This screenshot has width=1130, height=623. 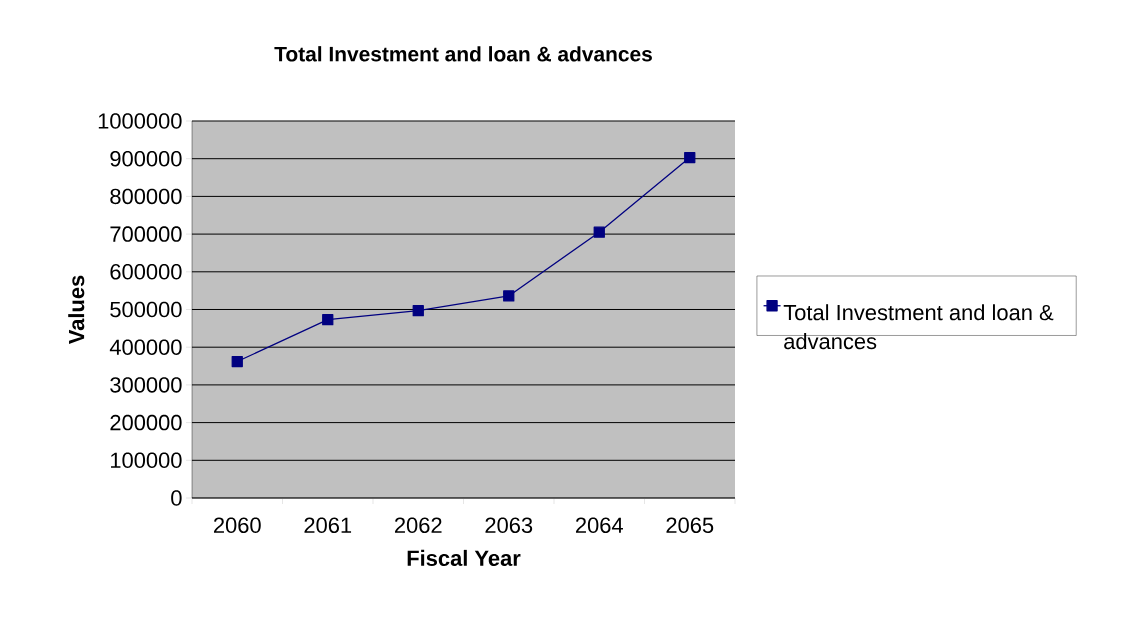 What do you see at coordinates (690, 525) in the screenshot?
I see `x-tick-label: 2065` at bounding box center [690, 525].